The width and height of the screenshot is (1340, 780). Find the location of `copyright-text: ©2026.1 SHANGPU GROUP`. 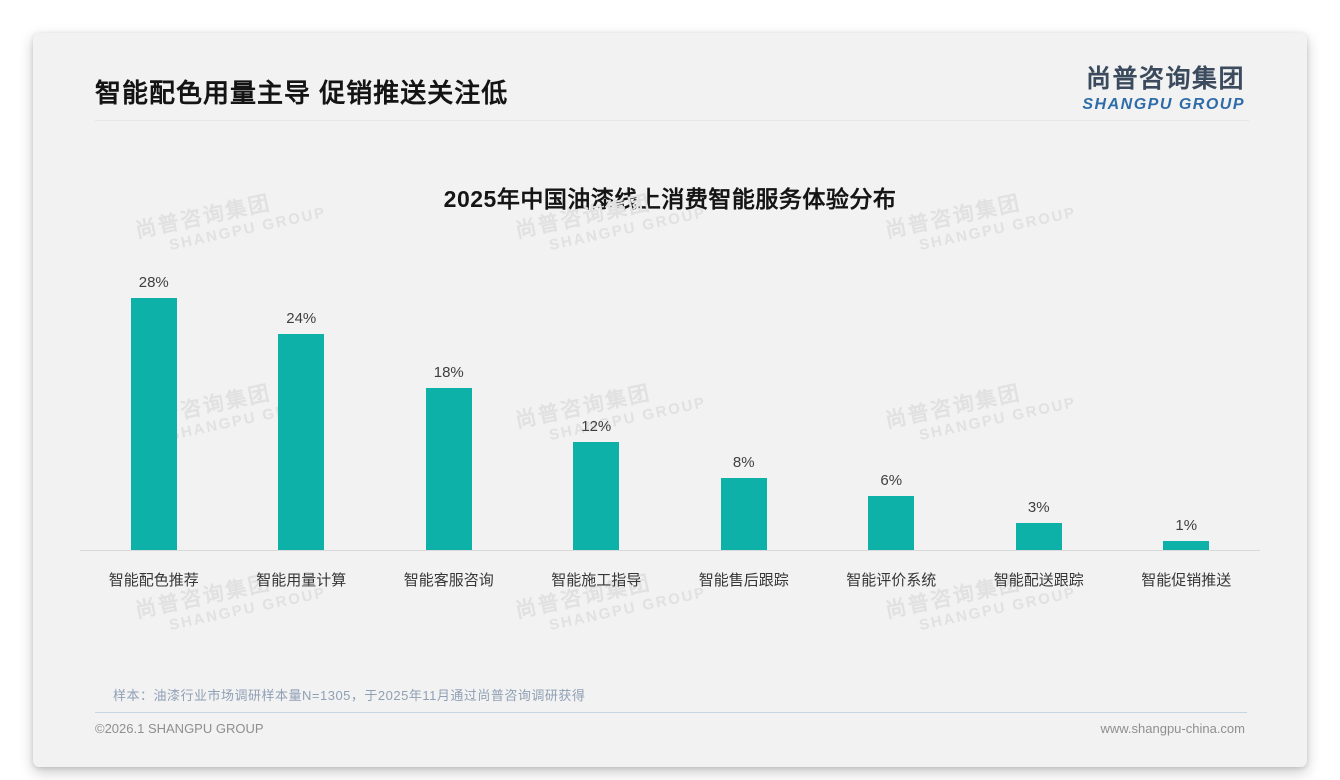

copyright-text: ©2026.1 SHANGPU GROUP is located at coordinates (179, 728).